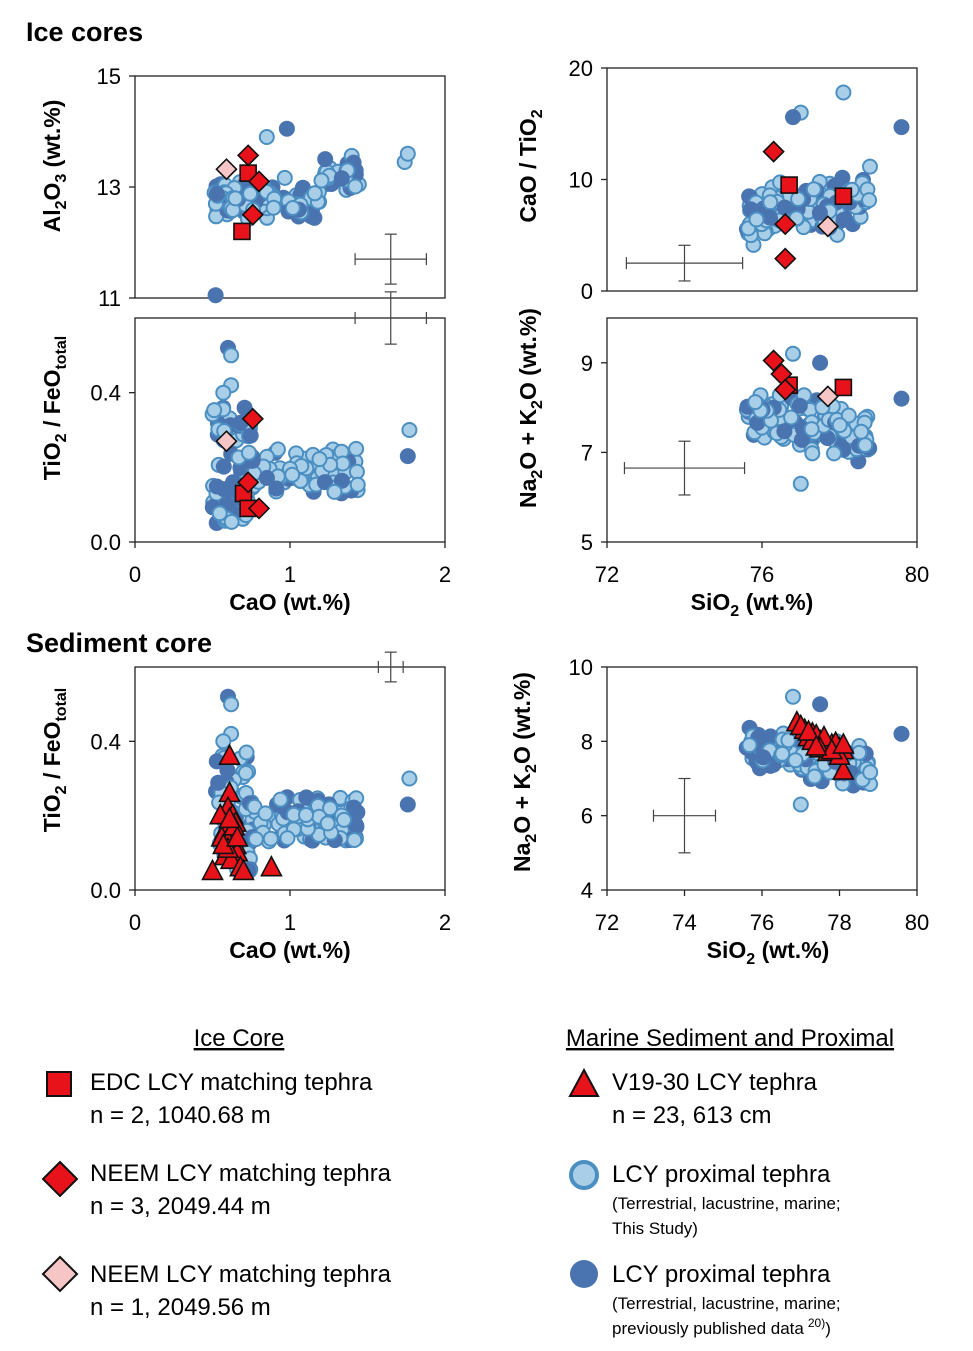 The width and height of the screenshot is (973, 1351). Describe the element at coordinates (135, 922) in the screenshot. I see `x-tick-label: 0` at that location.